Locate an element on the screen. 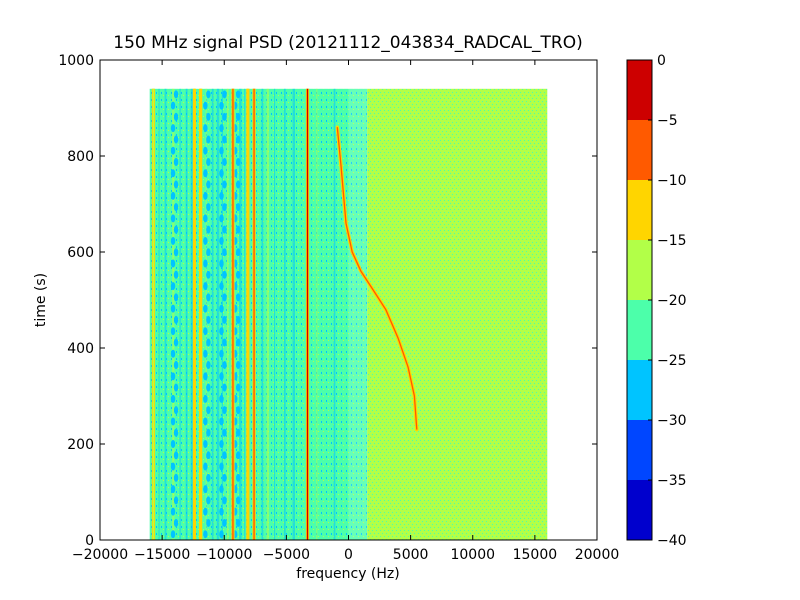 The image size is (800, 600). x-axis-label: frequency (Hz) is located at coordinates (347, 574).